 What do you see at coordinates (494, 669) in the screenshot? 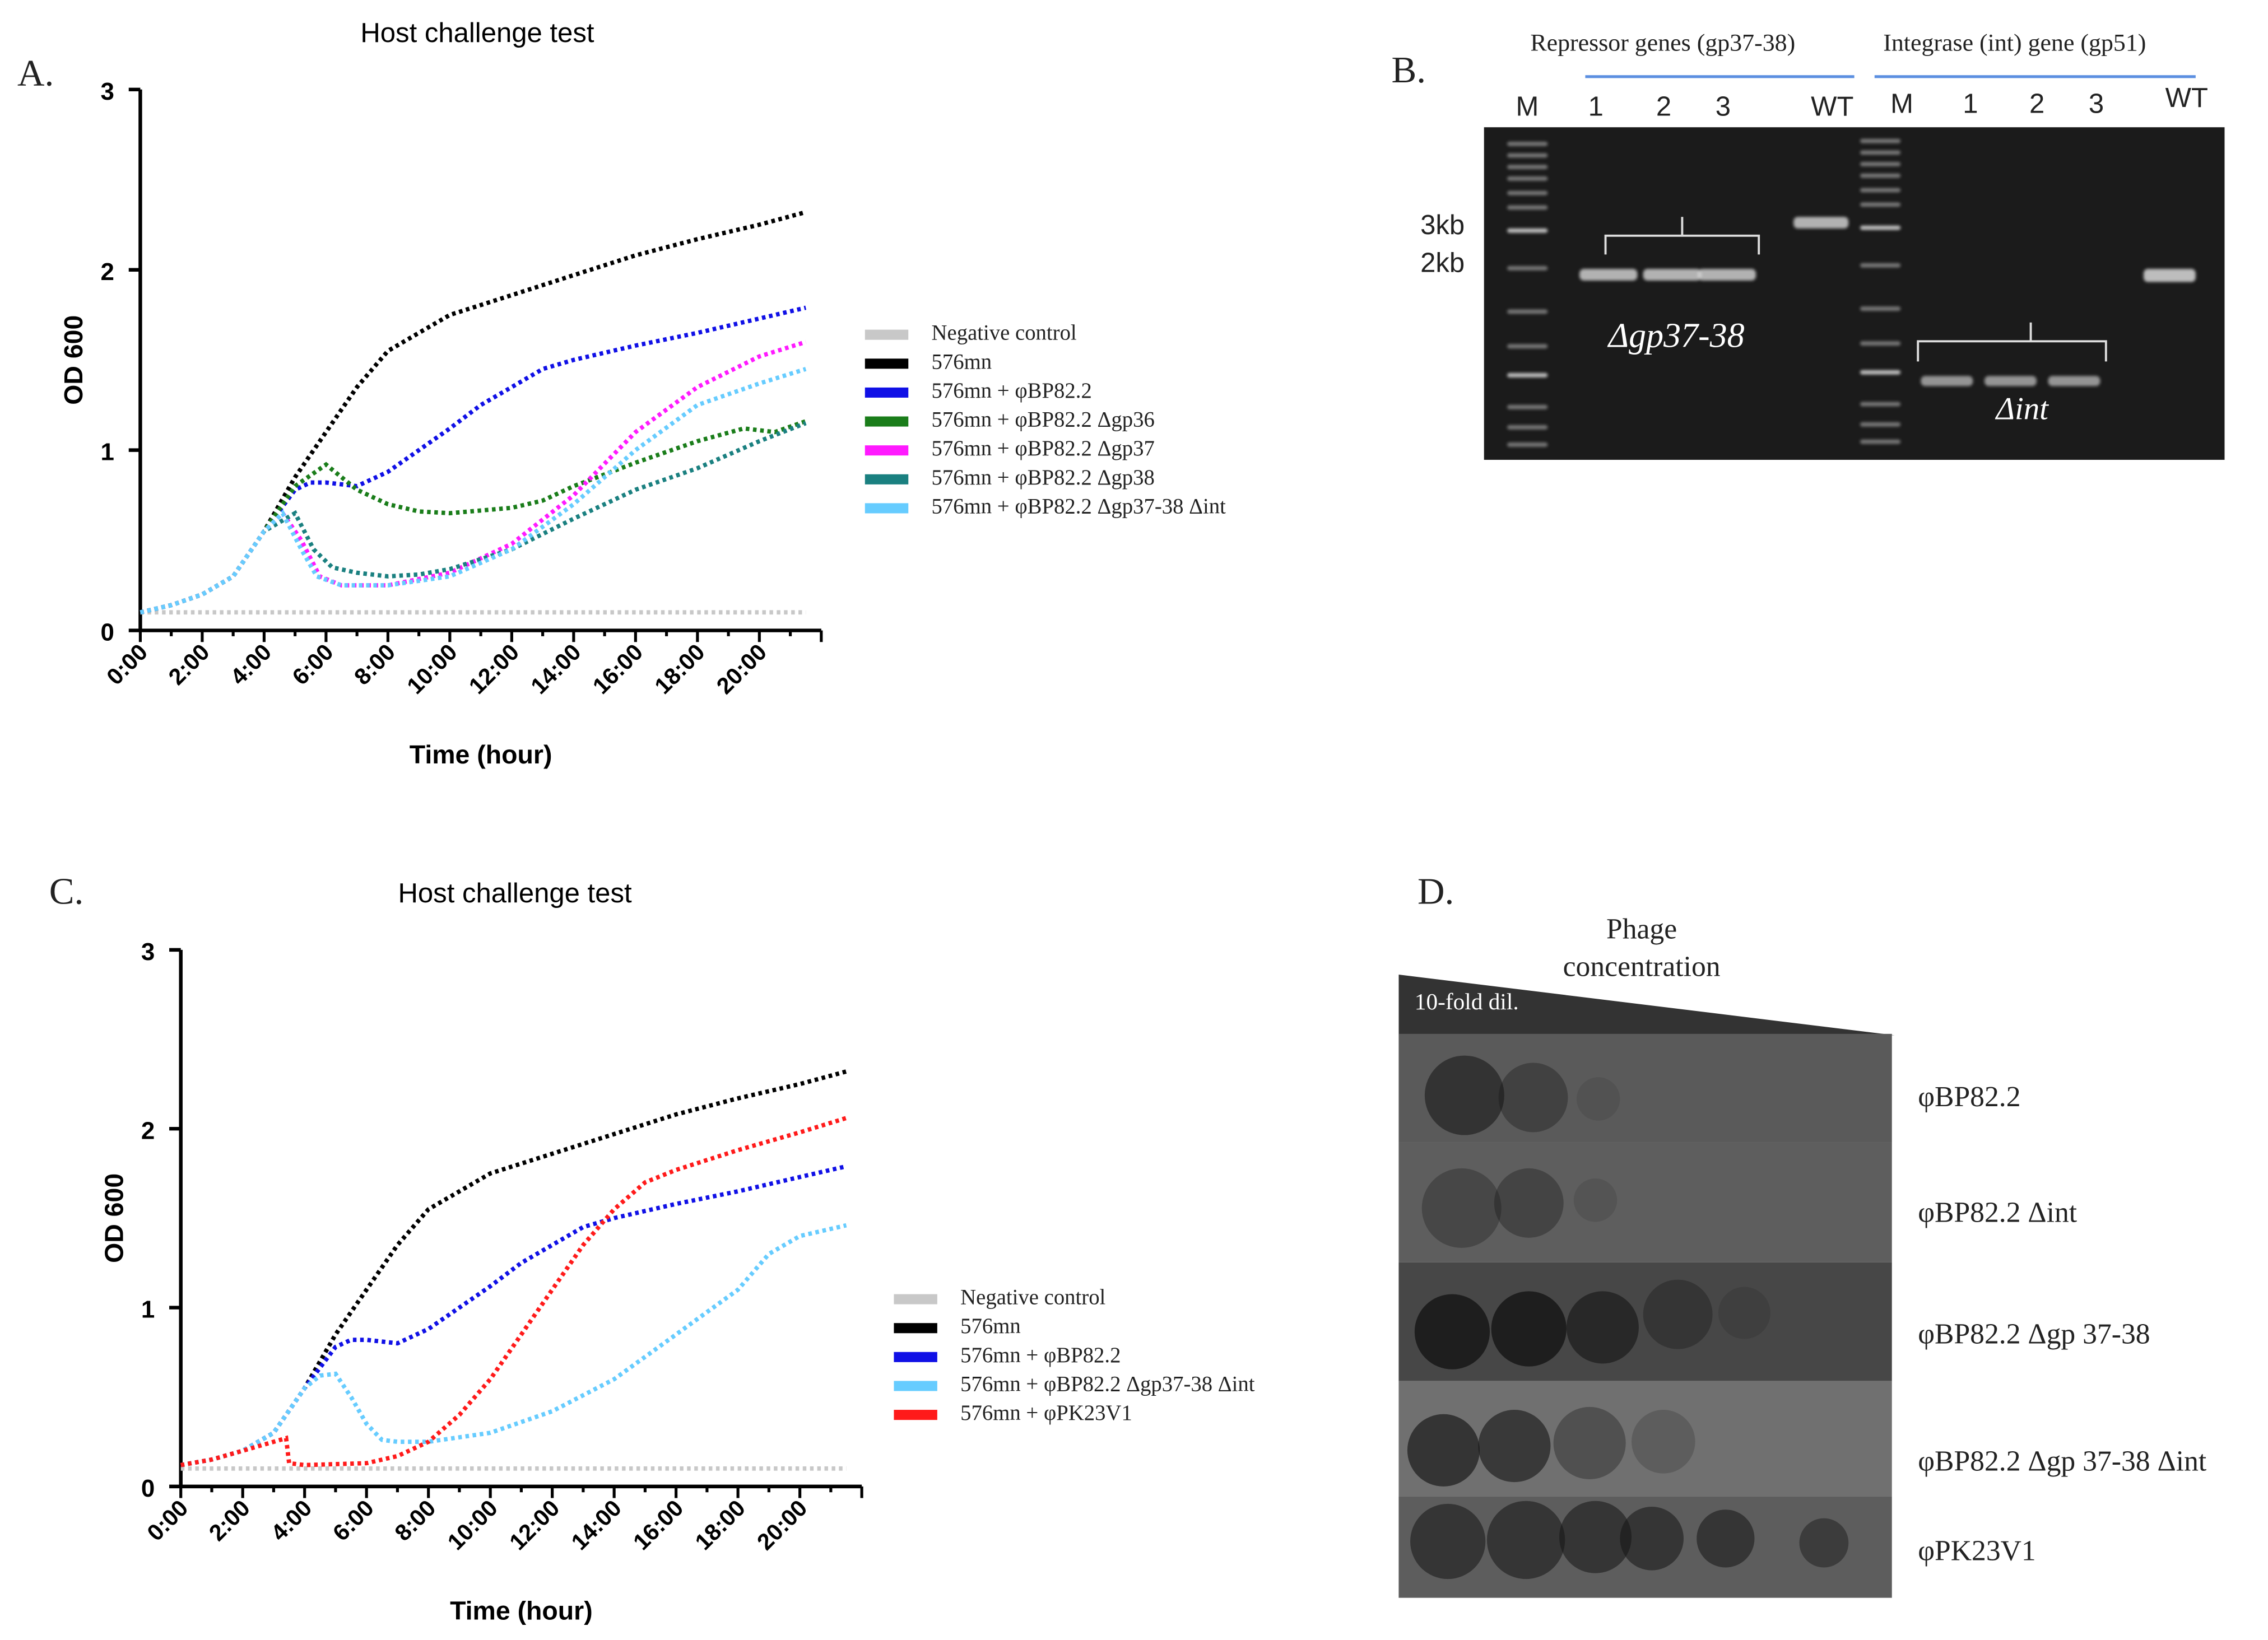
I see `x-tick-label: 12:00` at bounding box center [494, 669].